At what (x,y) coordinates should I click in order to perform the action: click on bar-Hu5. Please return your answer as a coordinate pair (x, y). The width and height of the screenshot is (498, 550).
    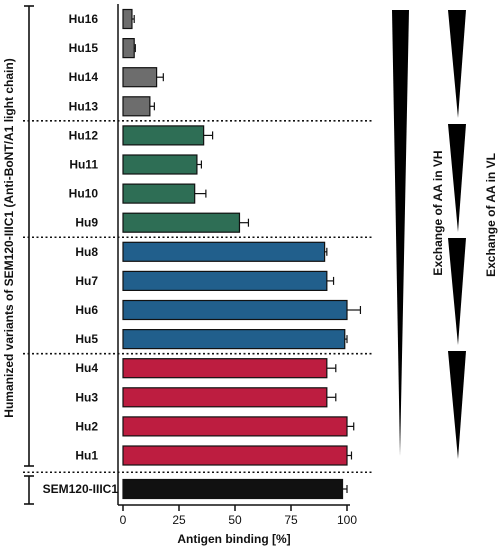
    Looking at the image, I should click on (234, 339).